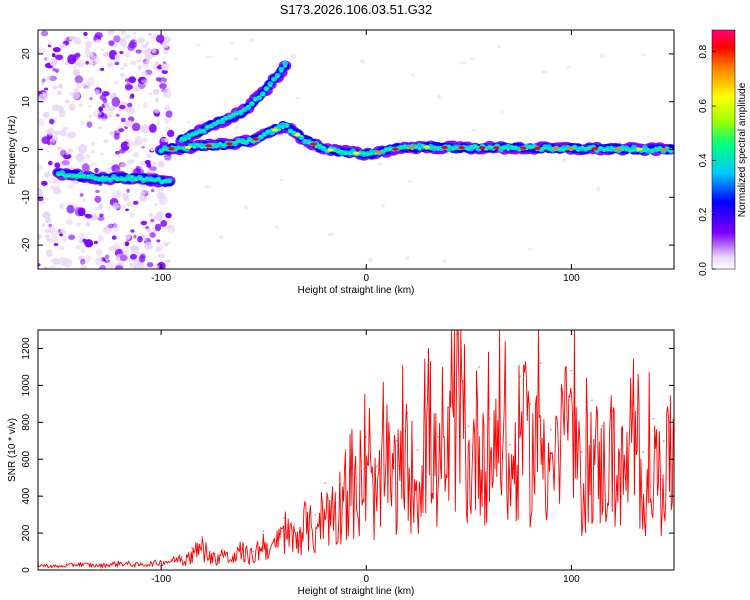 This screenshot has height=600, width=750. What do you see at coordinates (26, 422) in the screenshot?
I see `y-tick-label: 800` at bounding box center [26, 422].